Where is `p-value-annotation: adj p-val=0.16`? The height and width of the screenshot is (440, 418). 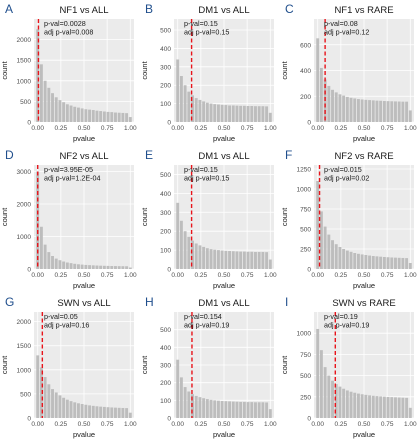
p-value-annotation: adj p-val=0.16 is located at coordinates (66, 325).